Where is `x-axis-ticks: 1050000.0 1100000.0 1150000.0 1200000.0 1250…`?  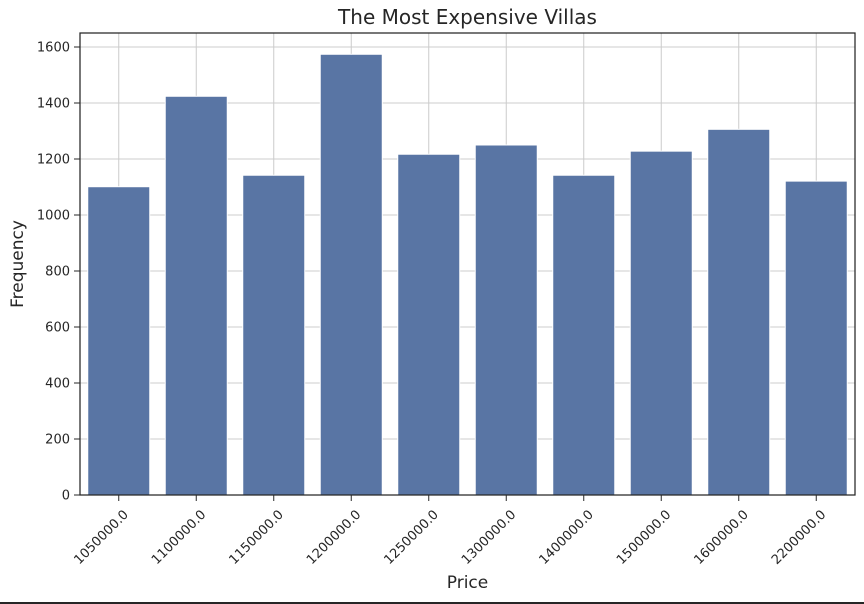 x-axis-ticks: 1050000.0 1100000.0 1150000.0 1200000.0 1250… is located at coordinates (450, 531).